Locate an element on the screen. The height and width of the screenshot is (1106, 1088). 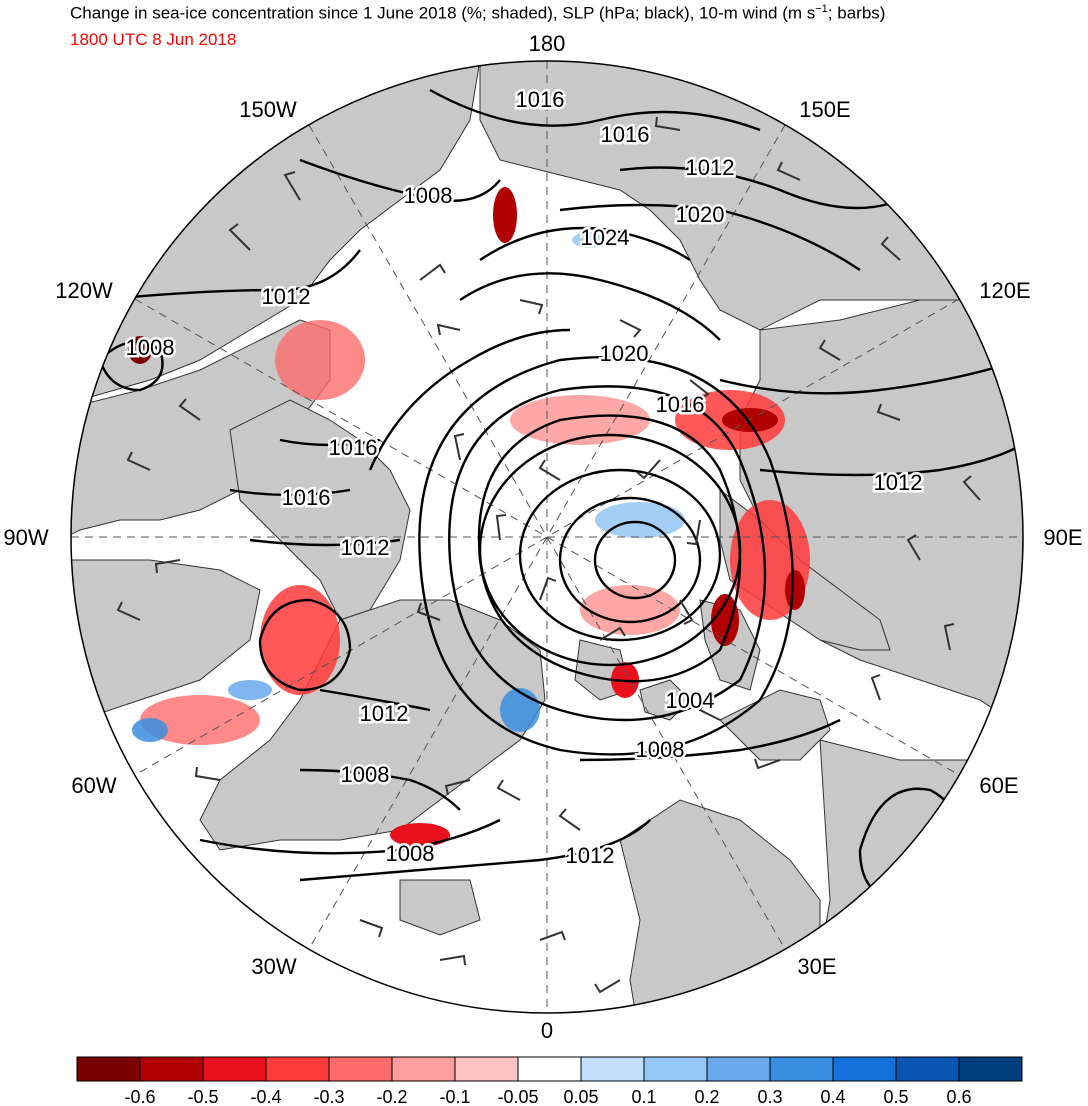
slp-1012-north is located at coordinates (760, 188).